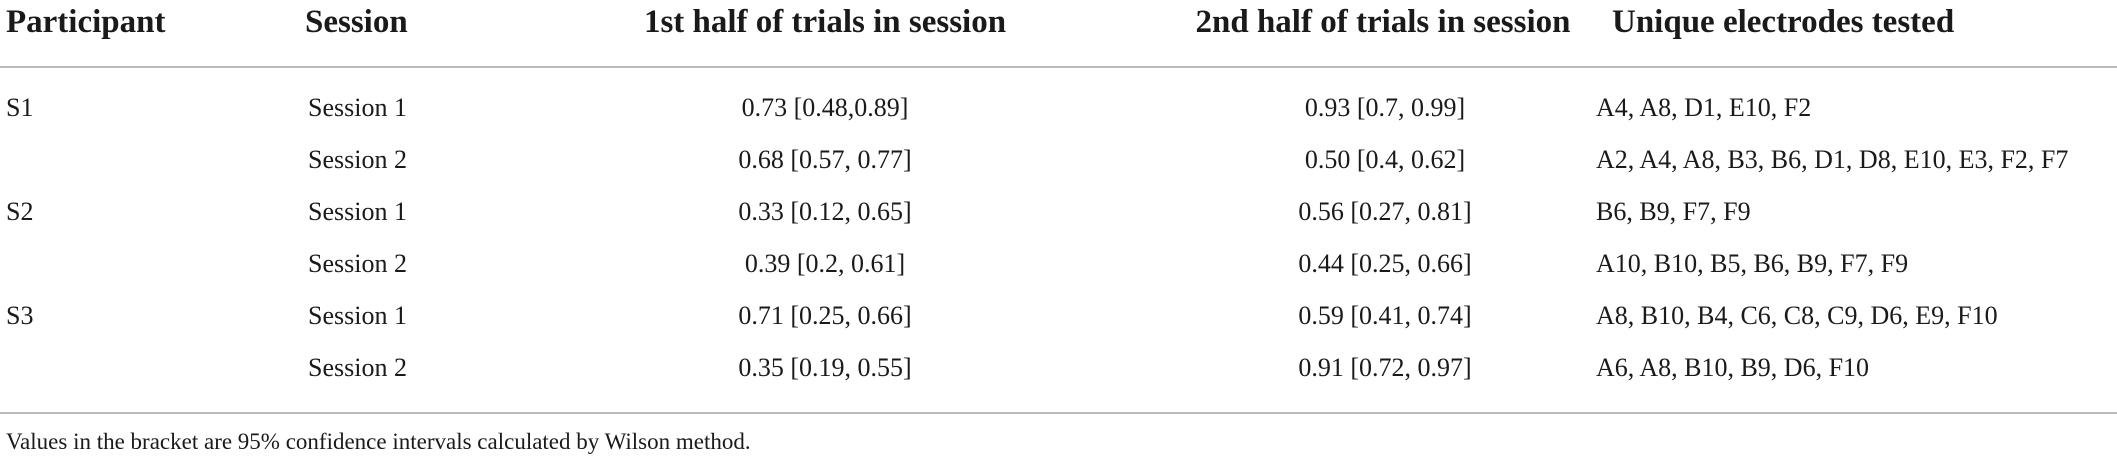  Describe the element at coordinates (356, 22) in the screenshot. I see `header-session: Session` at that location.